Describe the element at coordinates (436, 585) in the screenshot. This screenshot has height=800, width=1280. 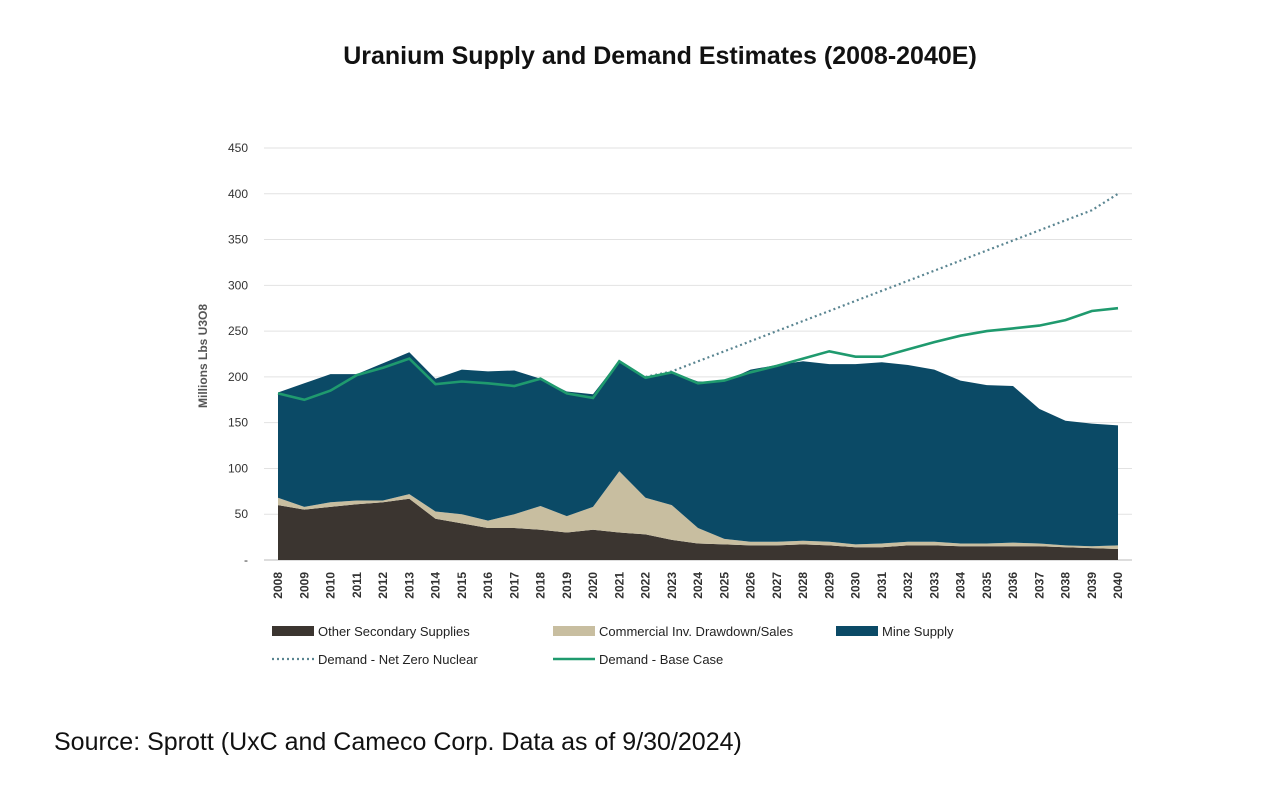
I see `x-tick-label: 2014` at that location.